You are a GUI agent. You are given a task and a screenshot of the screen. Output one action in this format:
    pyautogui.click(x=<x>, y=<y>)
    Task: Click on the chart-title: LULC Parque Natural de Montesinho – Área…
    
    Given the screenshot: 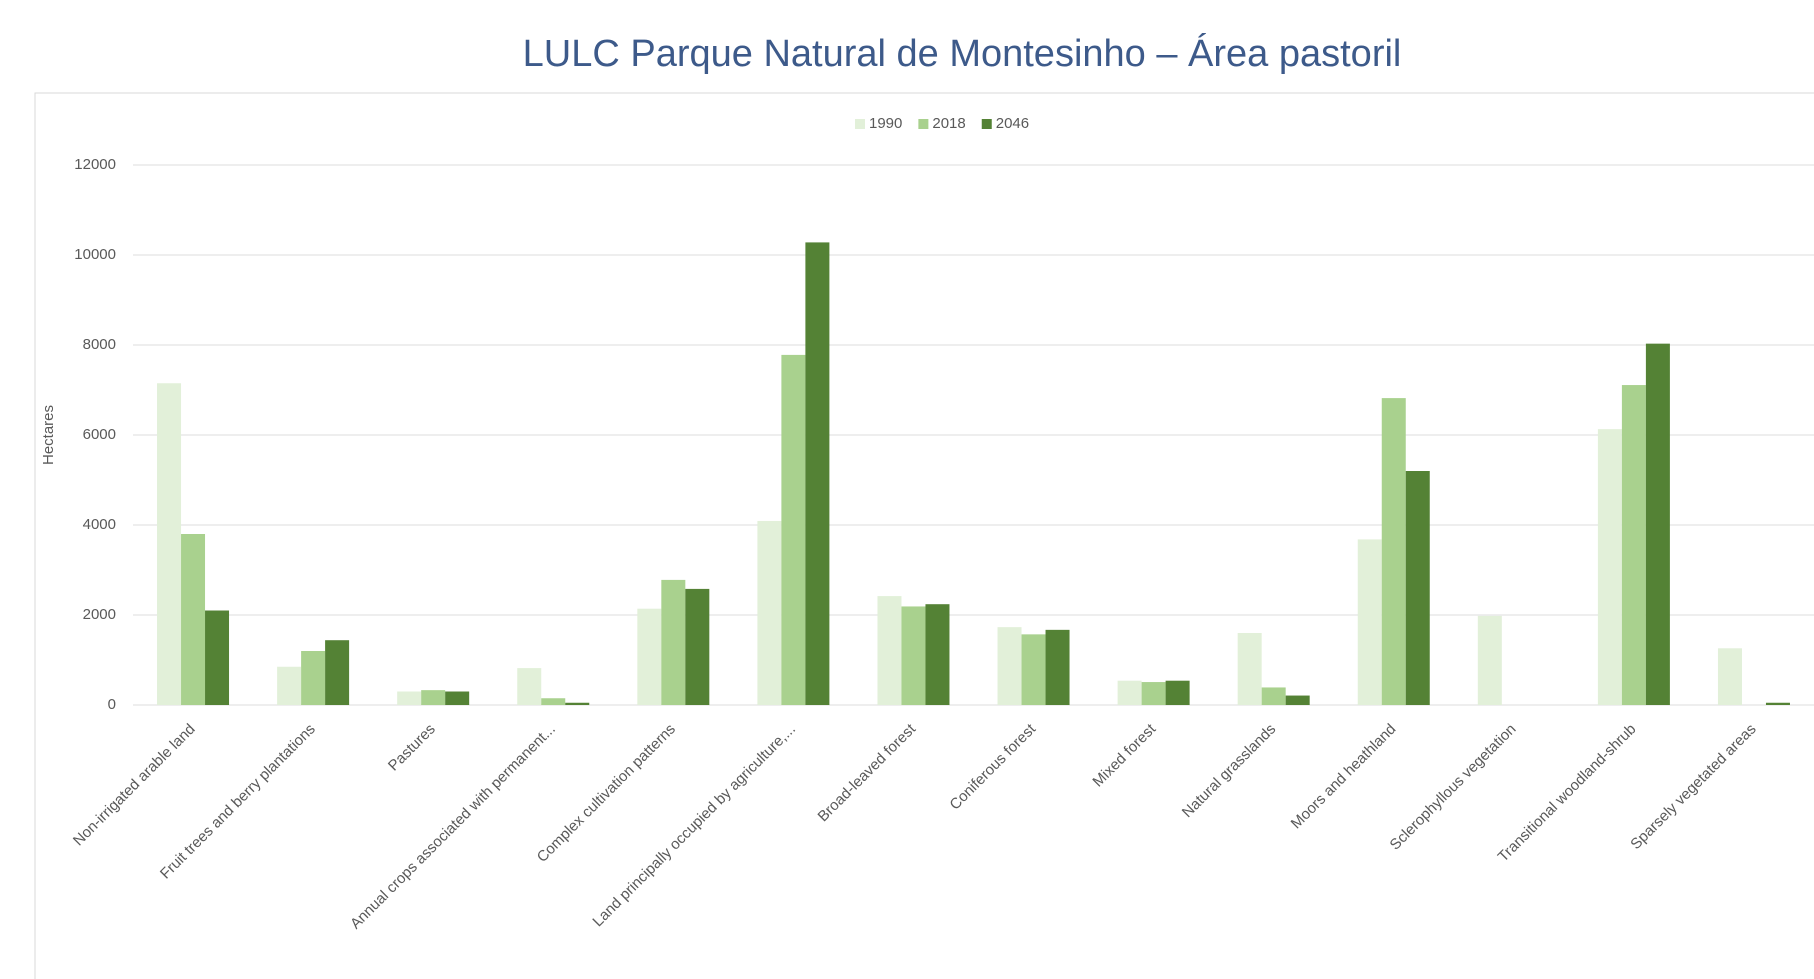 What is the action you would take?
    pyautogui.click(x=962, y=53)
    